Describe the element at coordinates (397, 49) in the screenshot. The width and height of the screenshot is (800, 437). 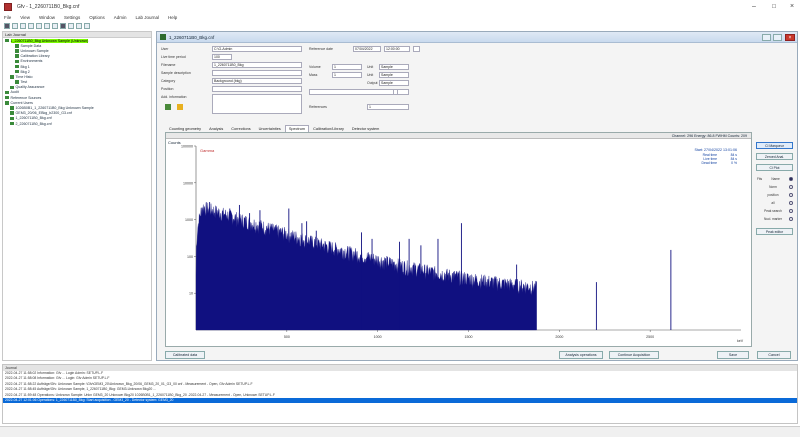
I see `reference-time-field: 12:00:00` at that location.